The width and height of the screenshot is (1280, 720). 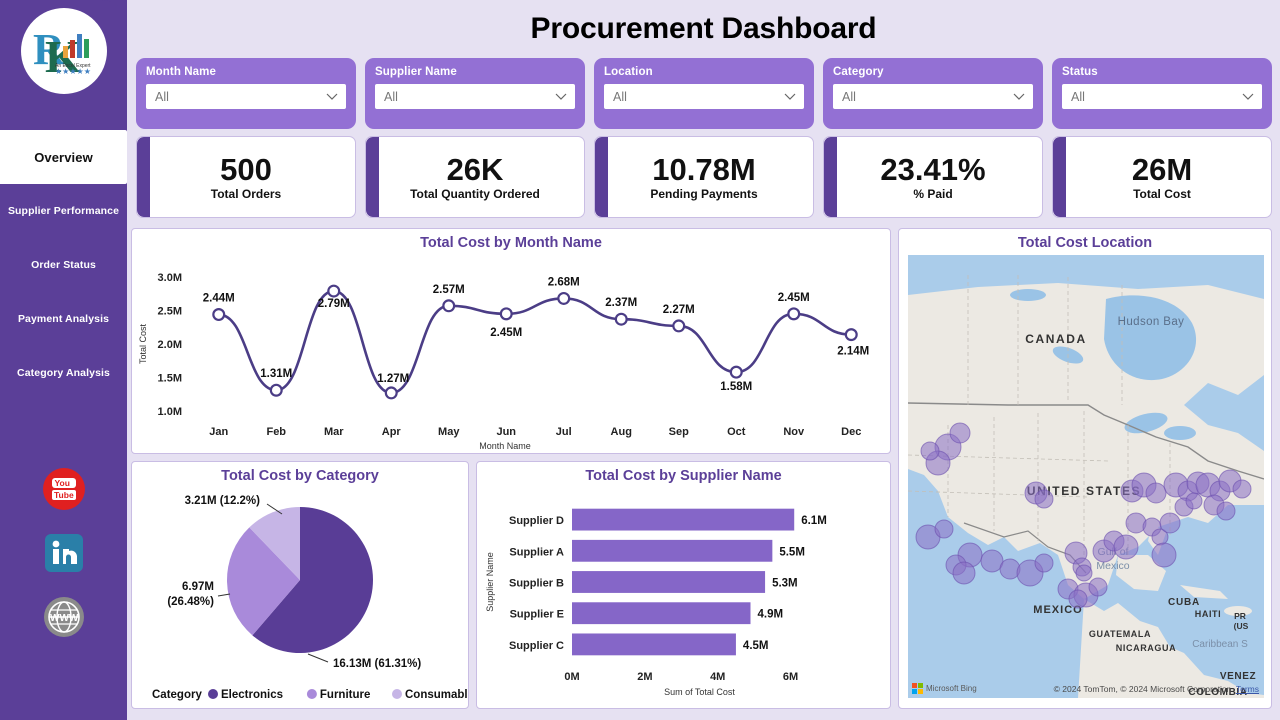 I want to click on pie-legend: Category Electronics Furniture Consumables, so click(x=316, y=695).